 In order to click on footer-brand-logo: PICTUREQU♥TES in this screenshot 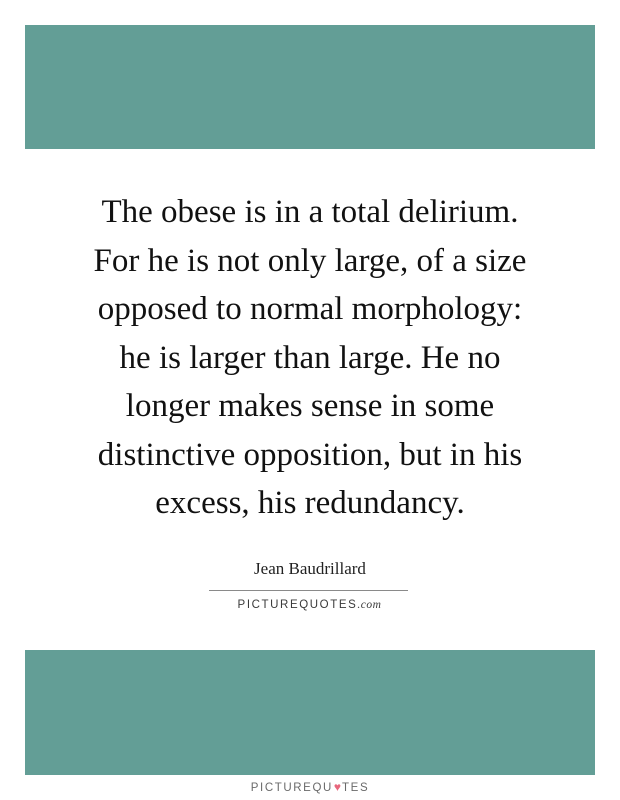, I will do `click(310, 787)`.